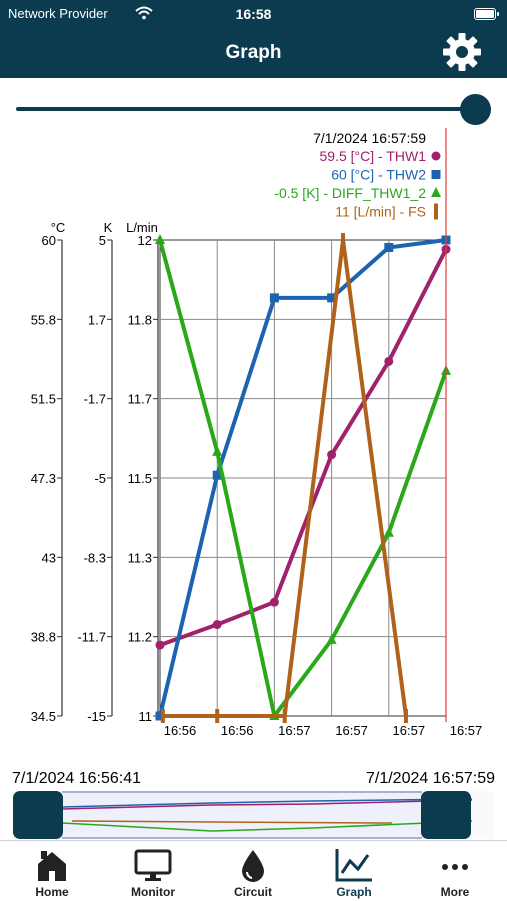  I want to click on legend-entry: -0.5 [K] - DIFF_THW1_2, so click(350, 193).